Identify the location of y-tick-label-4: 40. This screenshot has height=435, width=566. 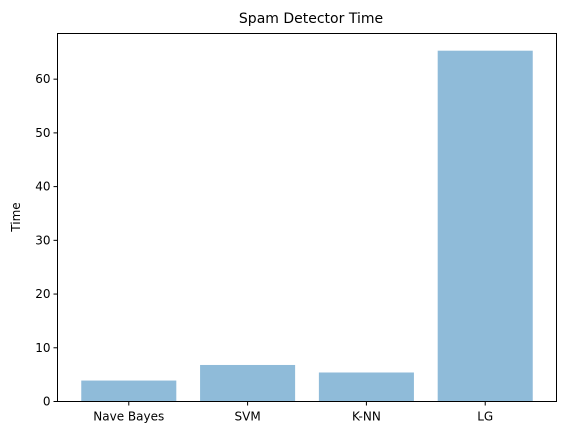
(42, 187).